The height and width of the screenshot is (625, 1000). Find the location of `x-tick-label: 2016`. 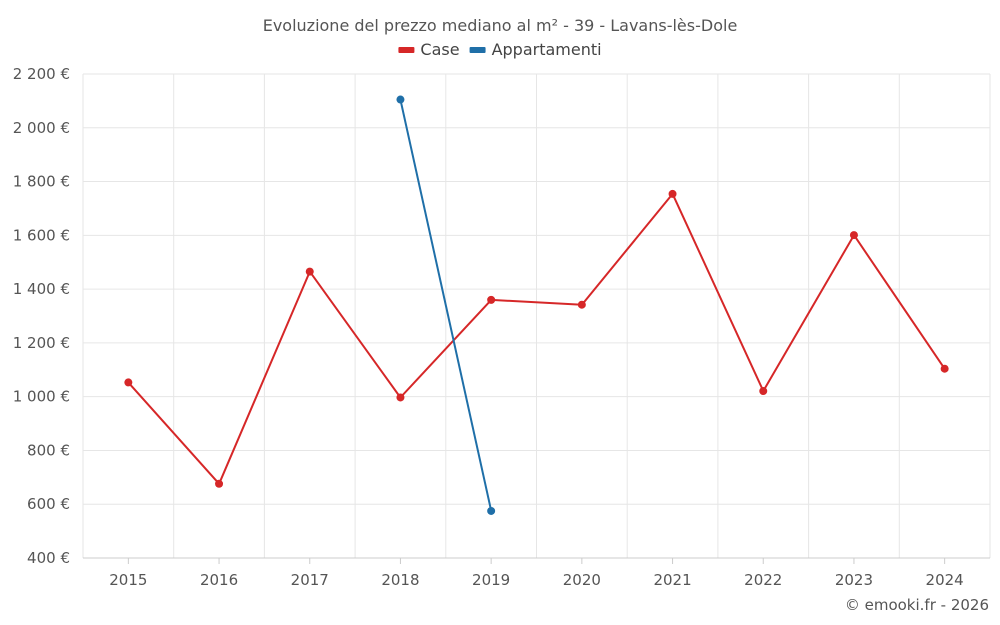

x-tick-label: 2016 is located at coordinates (219, 580).